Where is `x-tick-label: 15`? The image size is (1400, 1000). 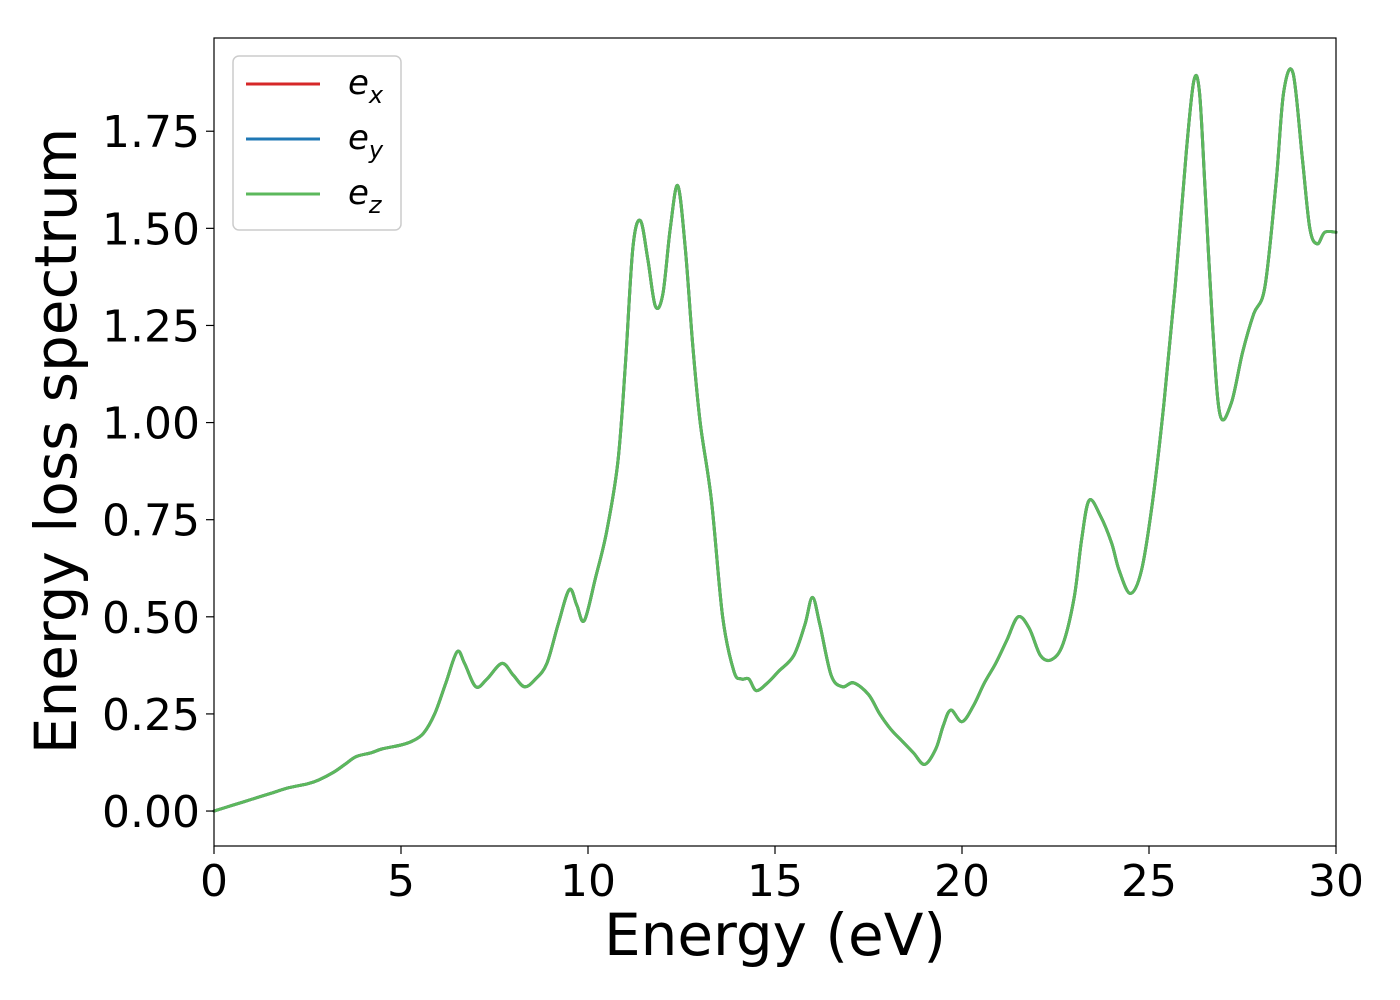 x-tick-label: 15 is located at coordinates (775, 881).